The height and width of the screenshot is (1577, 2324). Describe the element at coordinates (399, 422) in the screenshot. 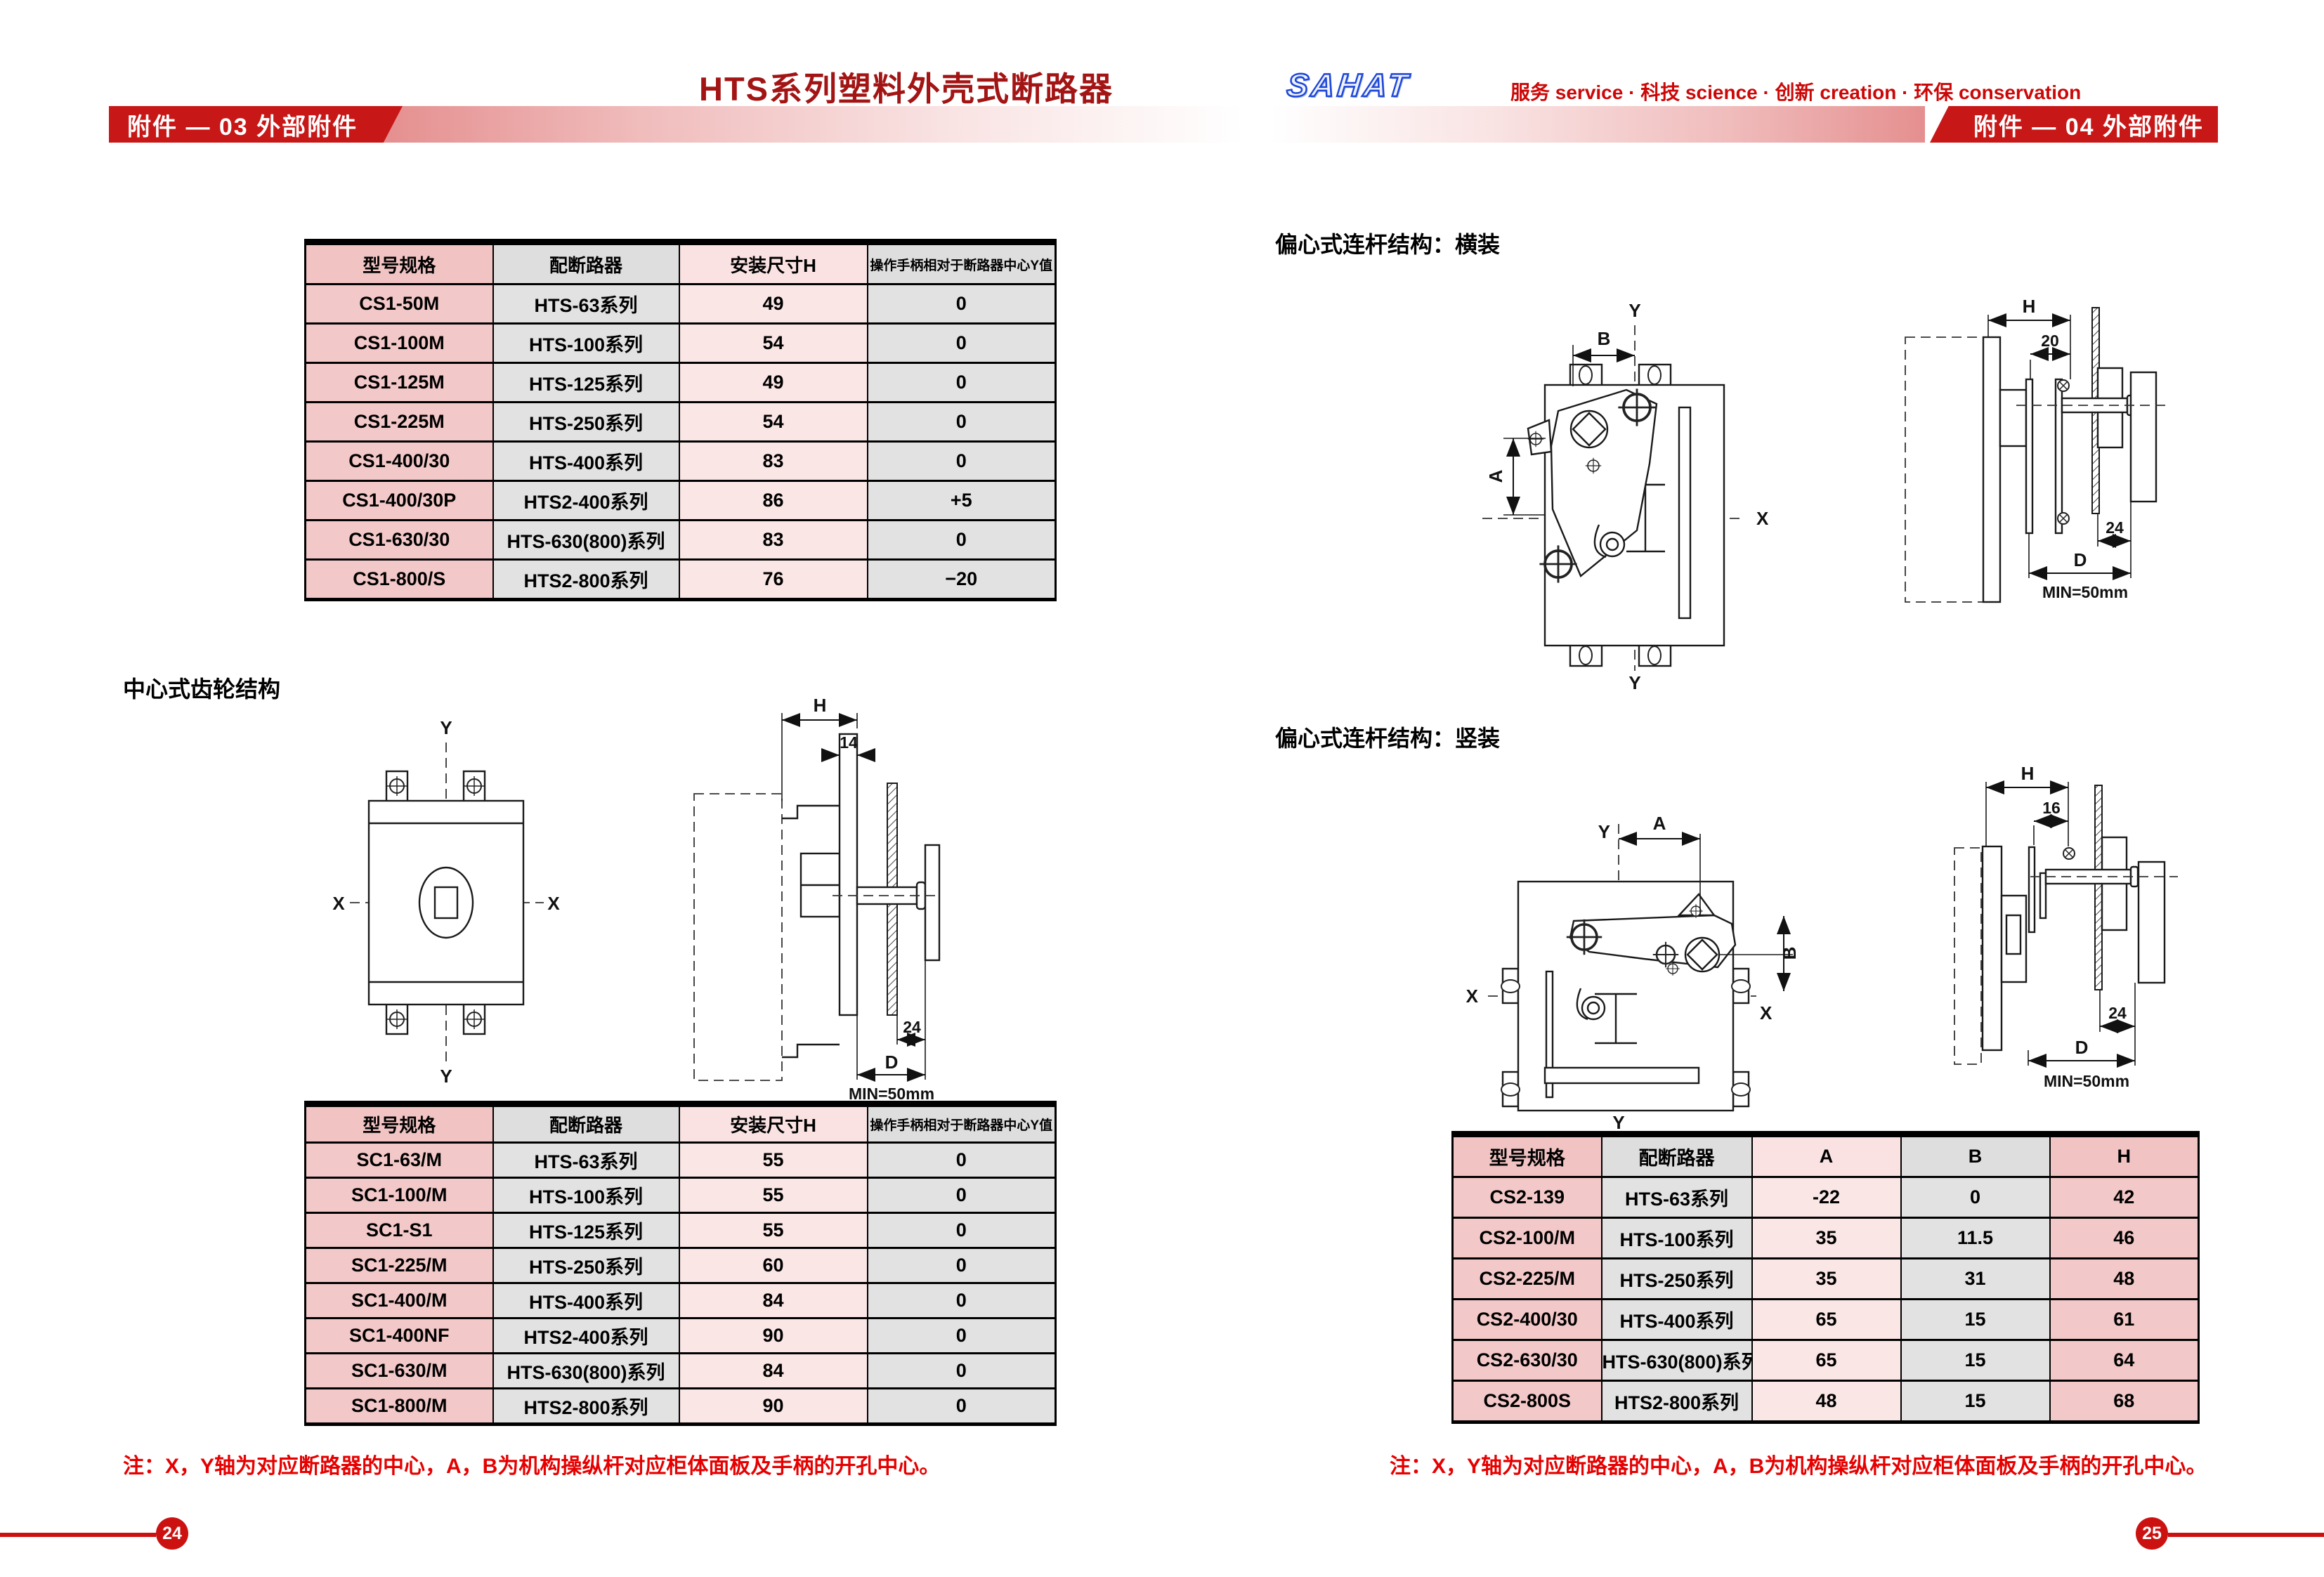

I see `table-cell: CS1-225M` at that location.